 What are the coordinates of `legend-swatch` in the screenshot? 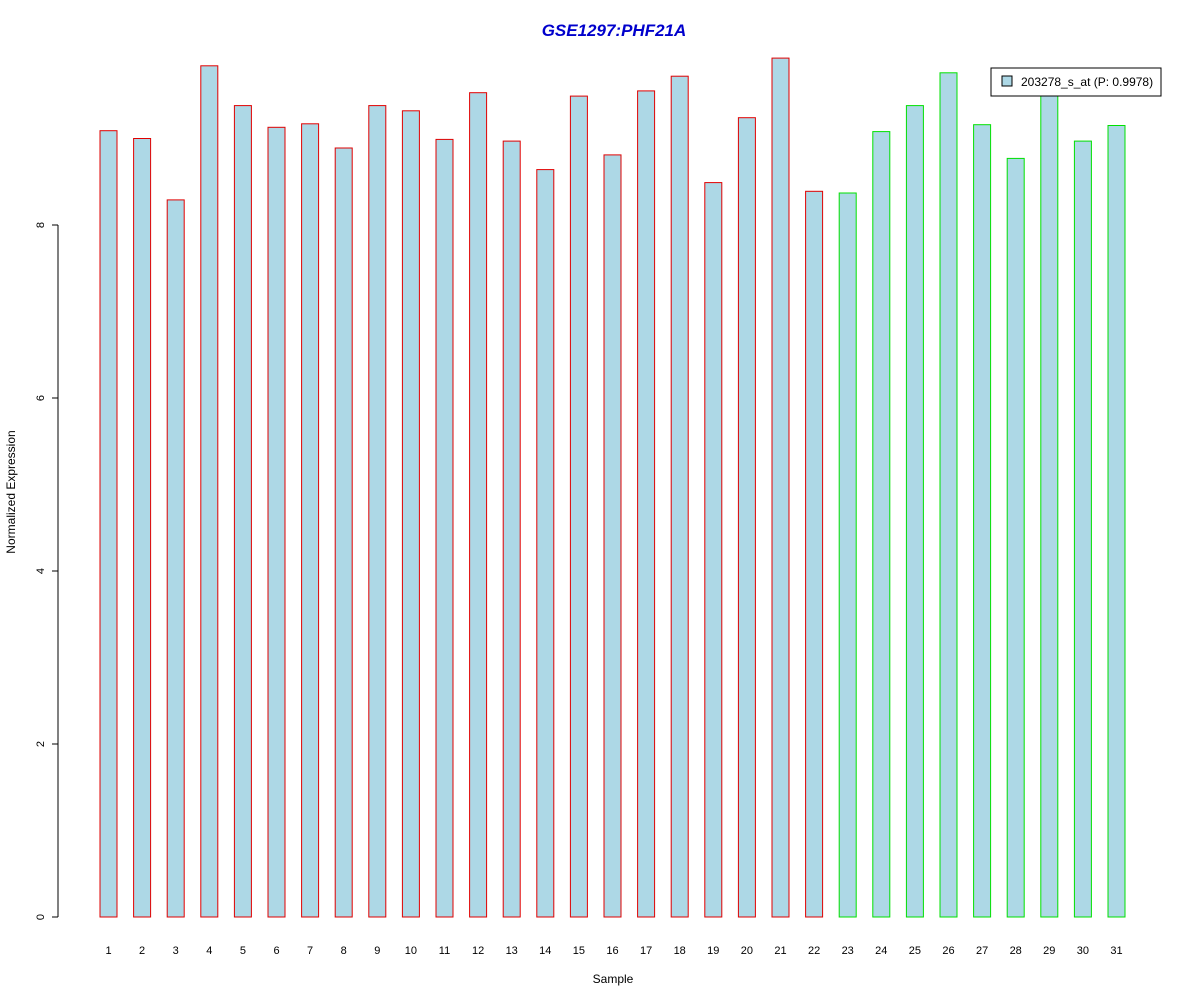 It's located at (1007, 81).